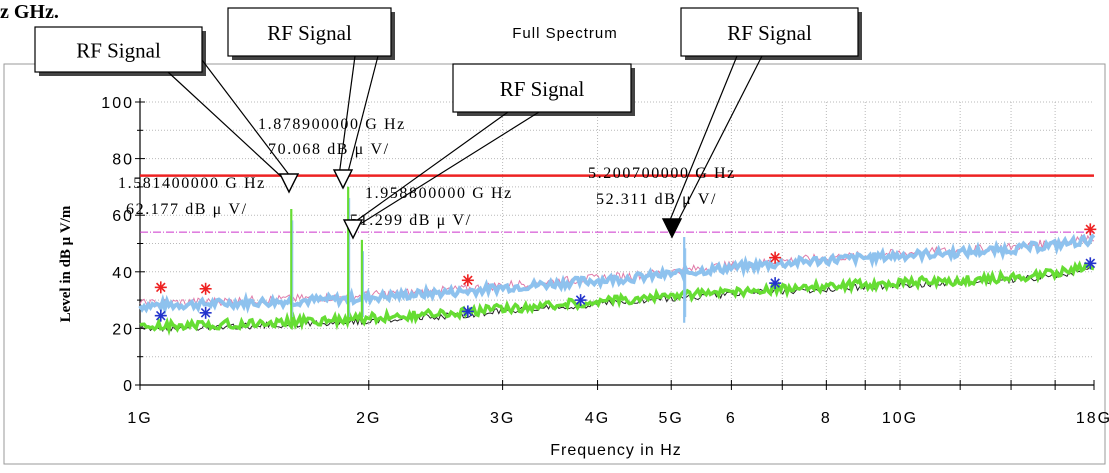 This screenshot has height=473, width=1109. What do you see at coordinates (616, 450) in the screenshot?
I see `x-axis-label: Frequency in Hz` at bounding box center [616, 450].